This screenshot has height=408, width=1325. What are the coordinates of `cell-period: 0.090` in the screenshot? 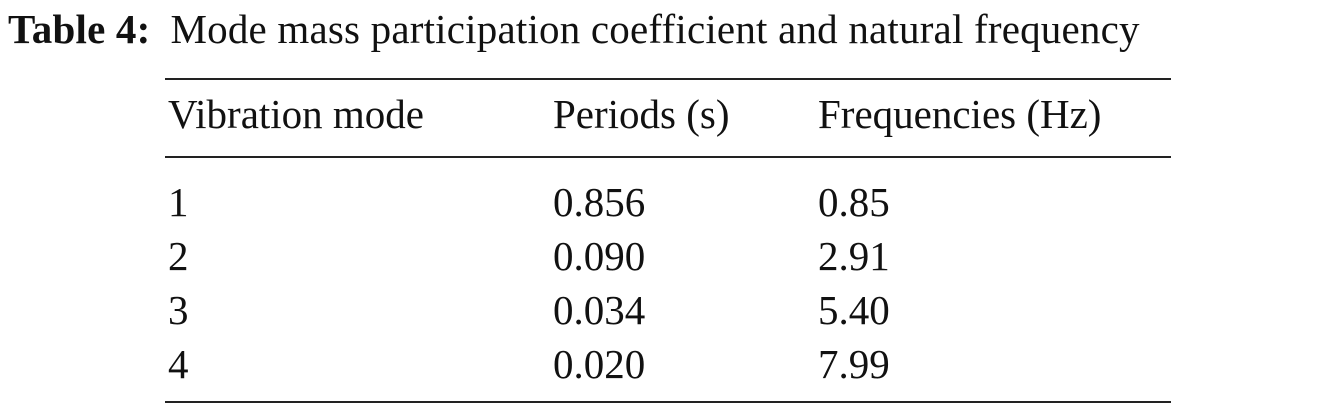 It's located at (599, 256).